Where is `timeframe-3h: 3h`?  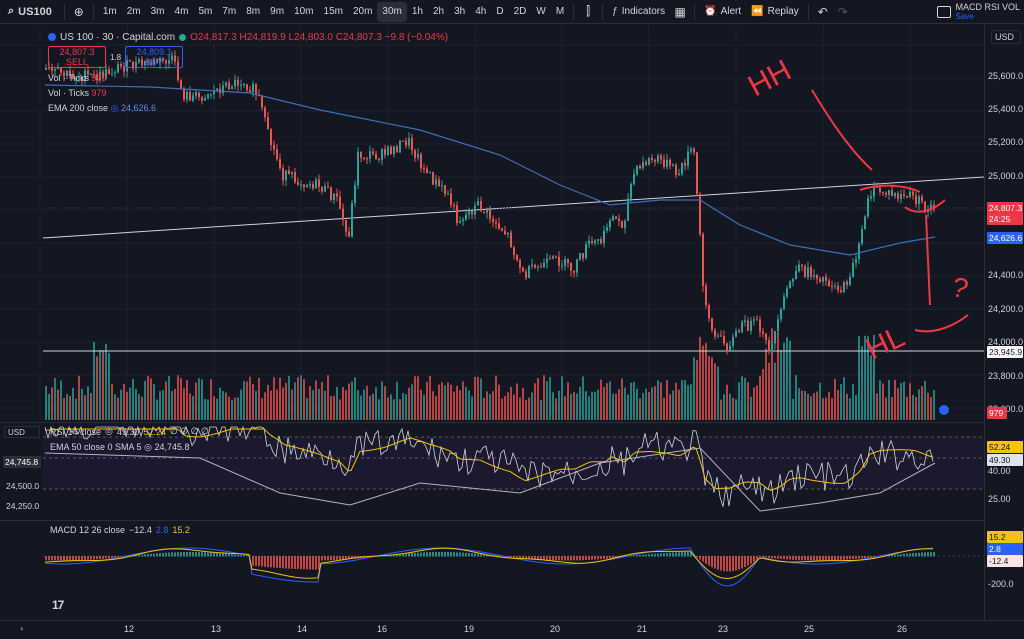
timeframe-3h: 3h is located at coordinates (460, 11).